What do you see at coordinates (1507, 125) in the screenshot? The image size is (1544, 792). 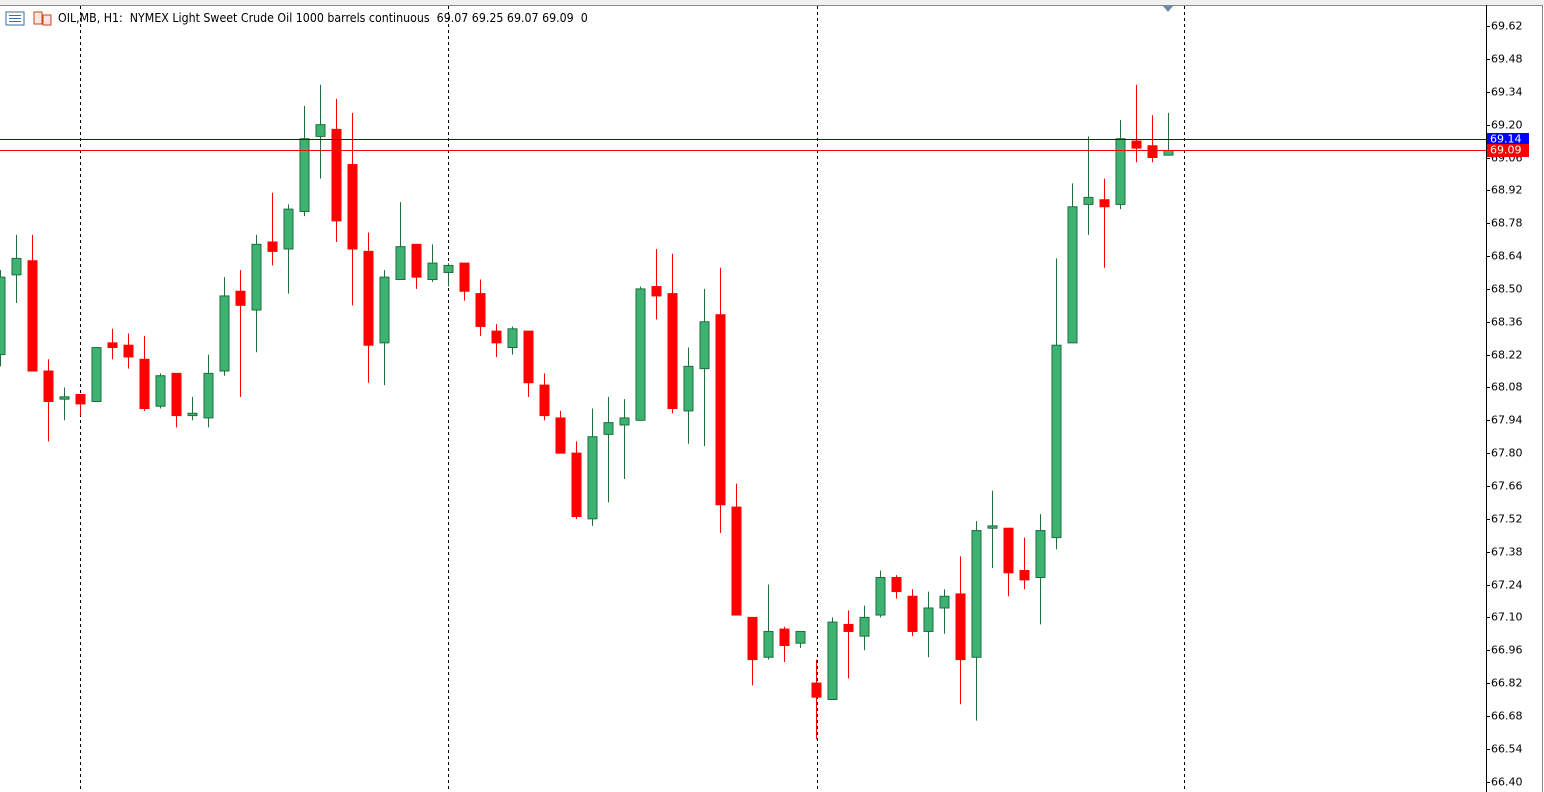 I see `y-tick-label: 69.20` at bounding box center [1507, 125].